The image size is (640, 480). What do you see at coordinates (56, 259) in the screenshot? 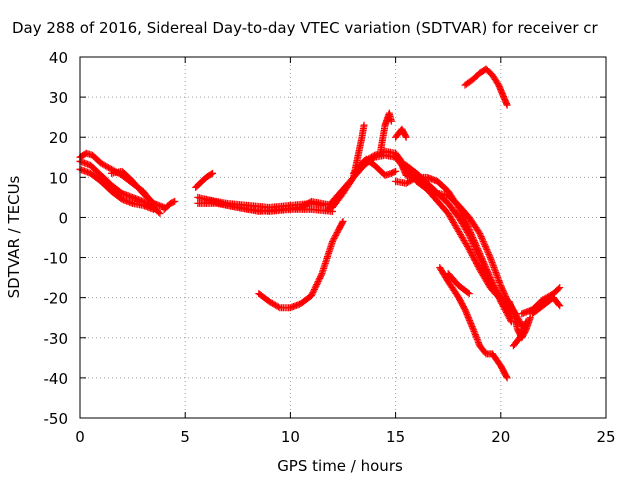
I see `y-tick-label: -10` at bounding box center [56, 259].